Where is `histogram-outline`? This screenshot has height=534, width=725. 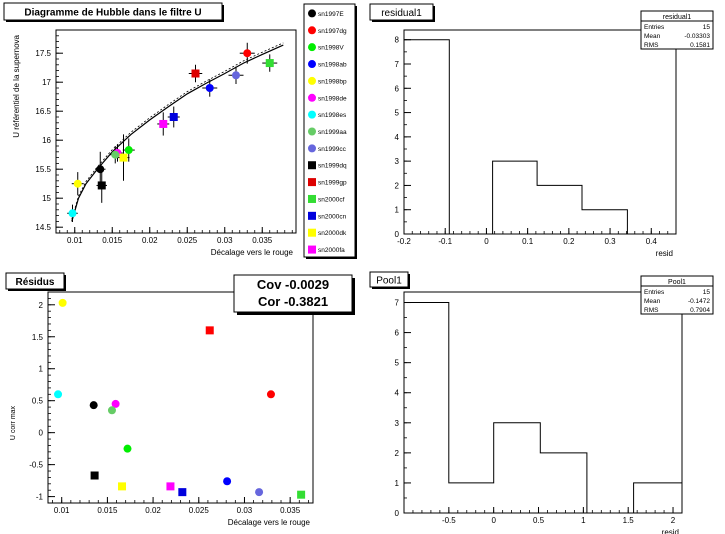 histogram-outline is located at coordinates (515, 137).